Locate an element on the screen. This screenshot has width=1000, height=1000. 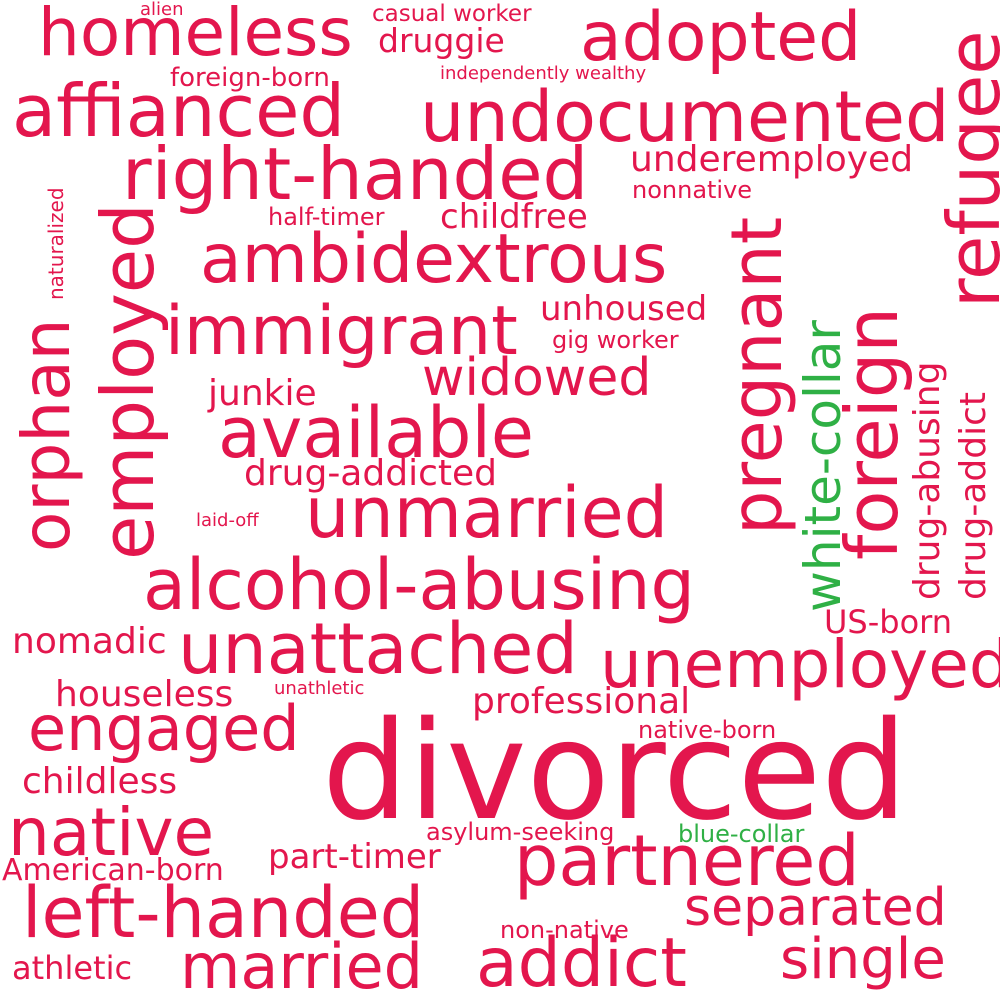
word-separated: separated is located at coordinates (815, 908).